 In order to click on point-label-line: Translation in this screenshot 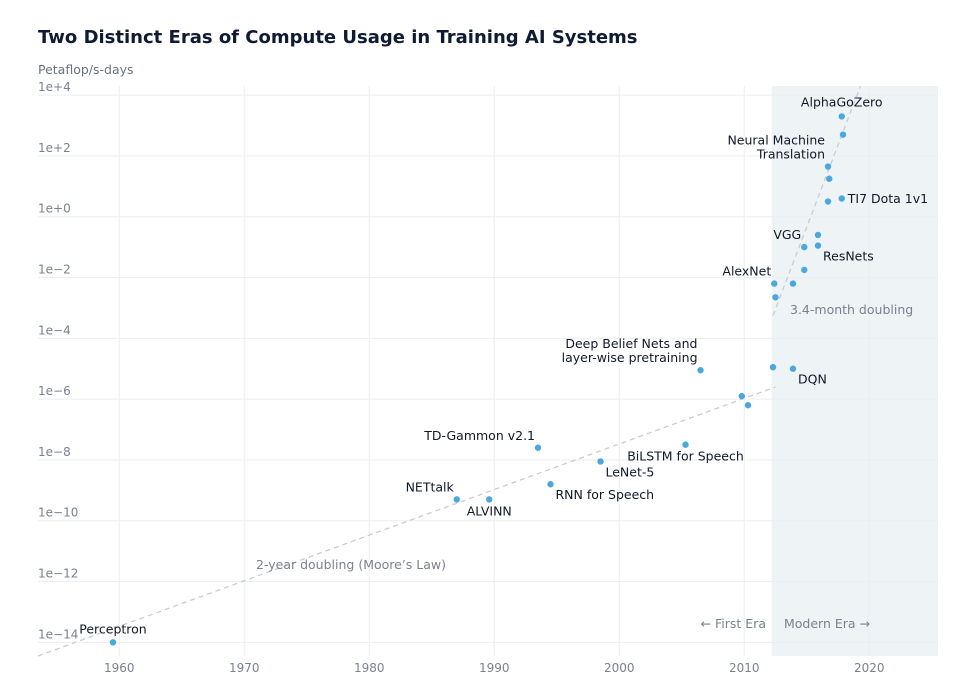, I will do `click(790, 154)`.